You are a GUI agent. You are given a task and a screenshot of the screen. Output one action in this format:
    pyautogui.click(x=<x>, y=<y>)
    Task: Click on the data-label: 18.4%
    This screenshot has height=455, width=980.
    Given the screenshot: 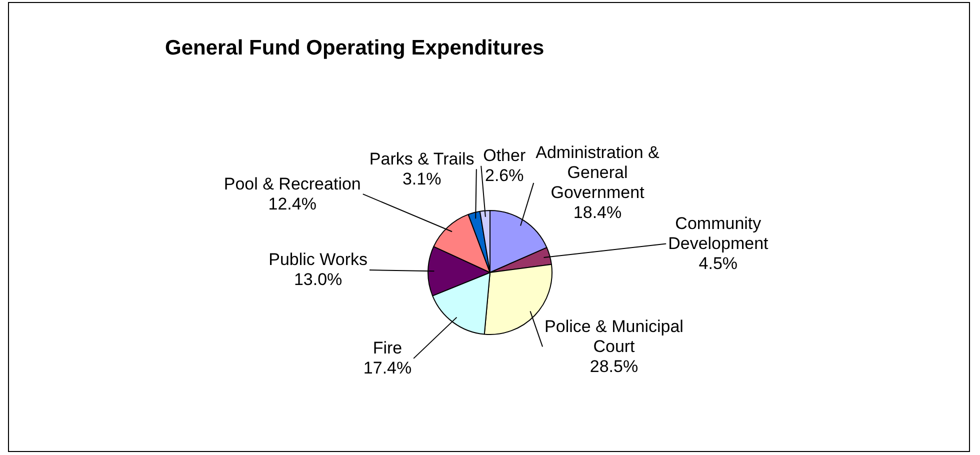 What is the action you would take?
    pyautogui.click(x=597, y=212)
    